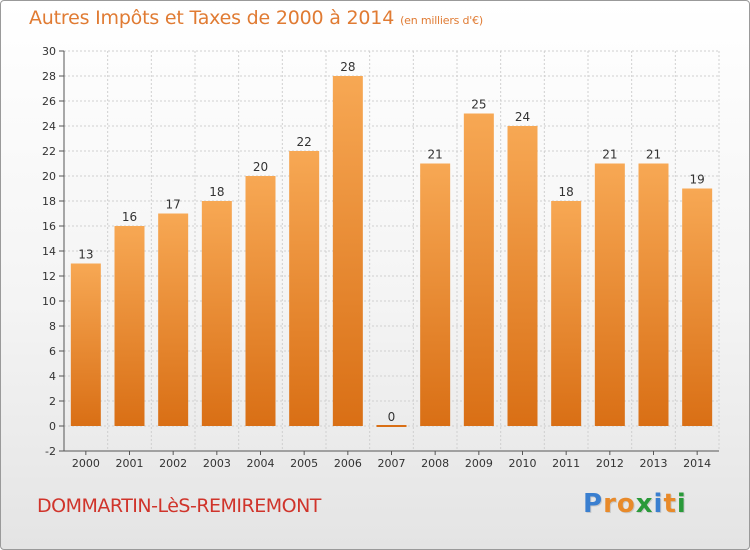  What do you see at coordinates (593, 504) in the screenshot?
I see `logo-letter: P` at bounding box center [593, 504].